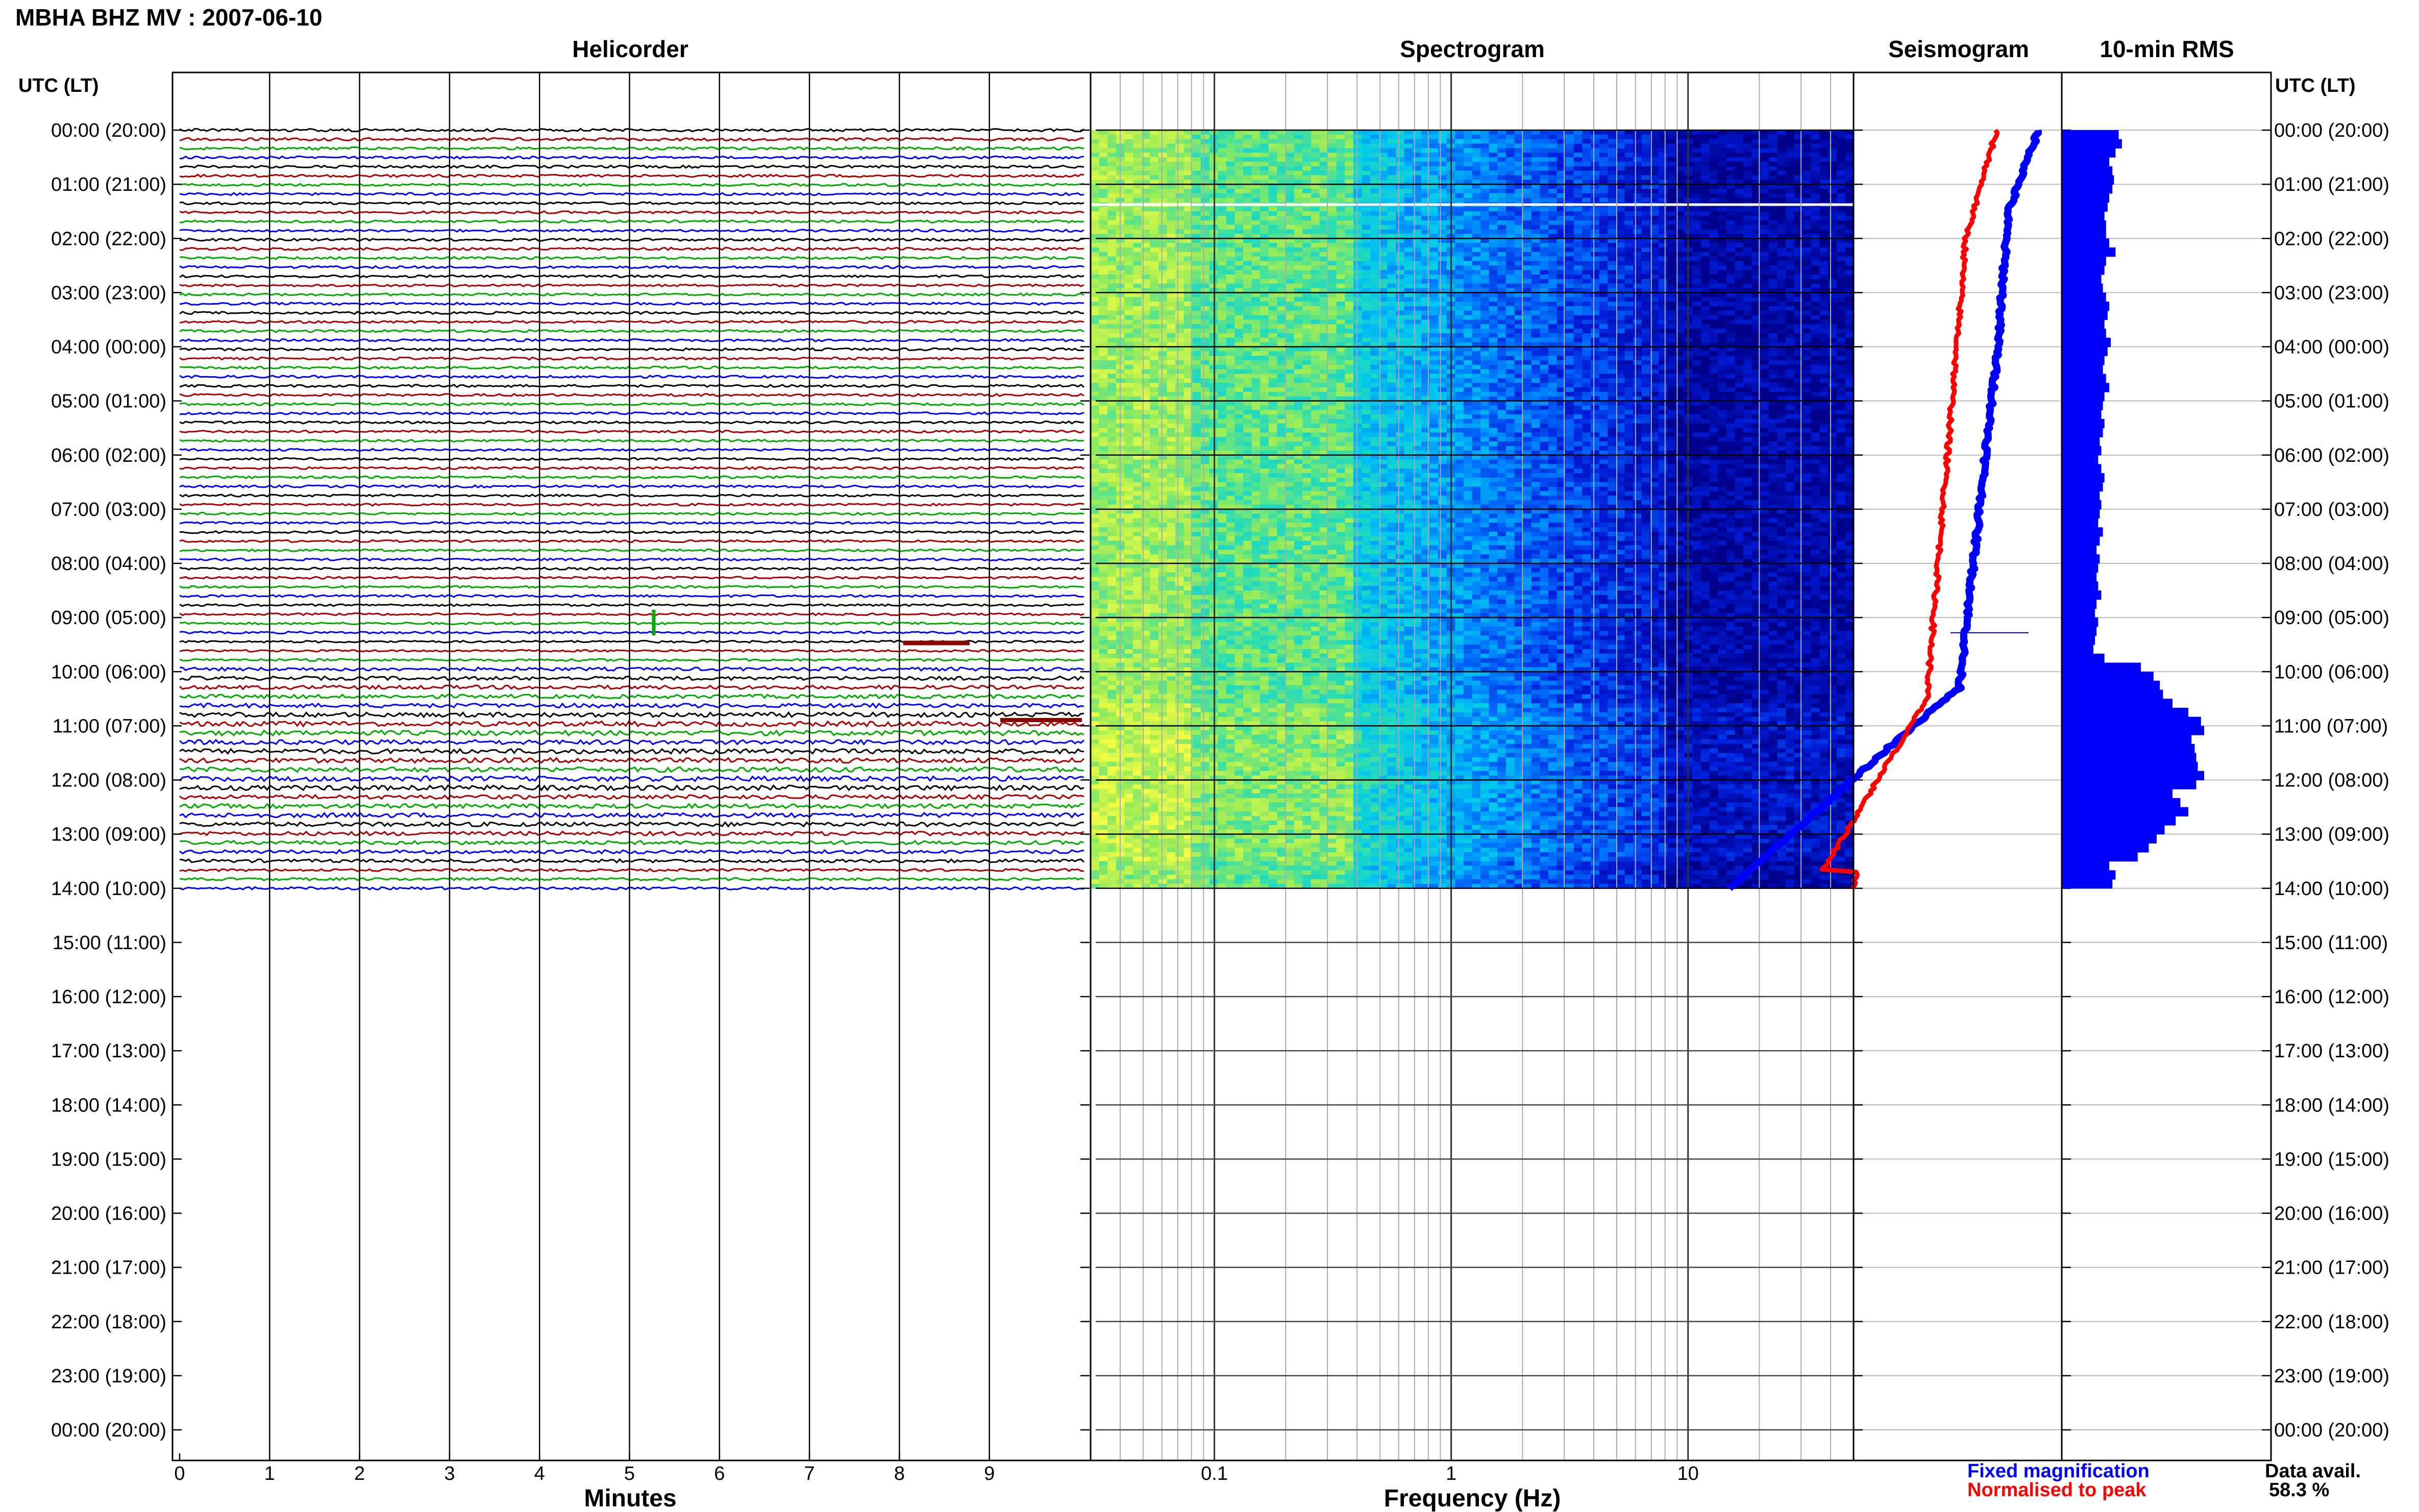  Describe the element at coordinates (2331, 1214) in the screenshot. I see `time-label-right: 20:00 (16:00)` at that location.